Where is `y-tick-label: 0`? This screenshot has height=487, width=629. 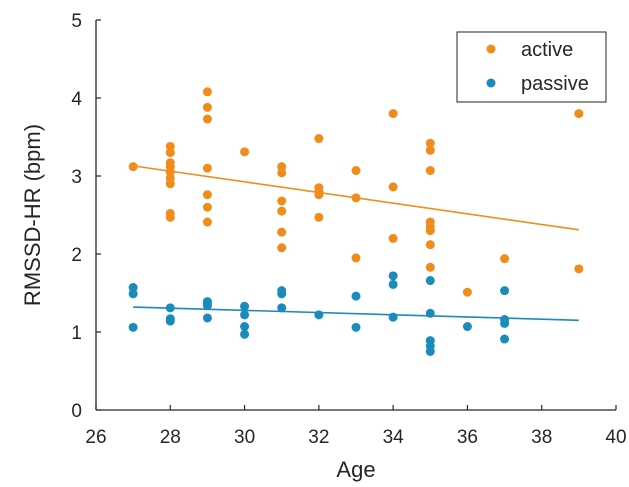
y-tick-label: 0 is located at coordinates (76, 411).